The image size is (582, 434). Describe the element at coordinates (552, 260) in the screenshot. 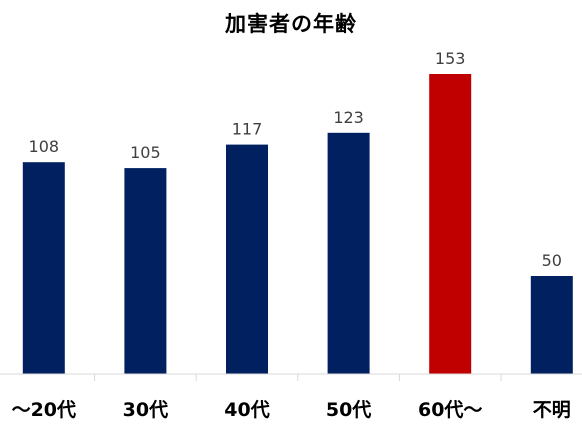

I see `bar-value-label: 50` at that location.